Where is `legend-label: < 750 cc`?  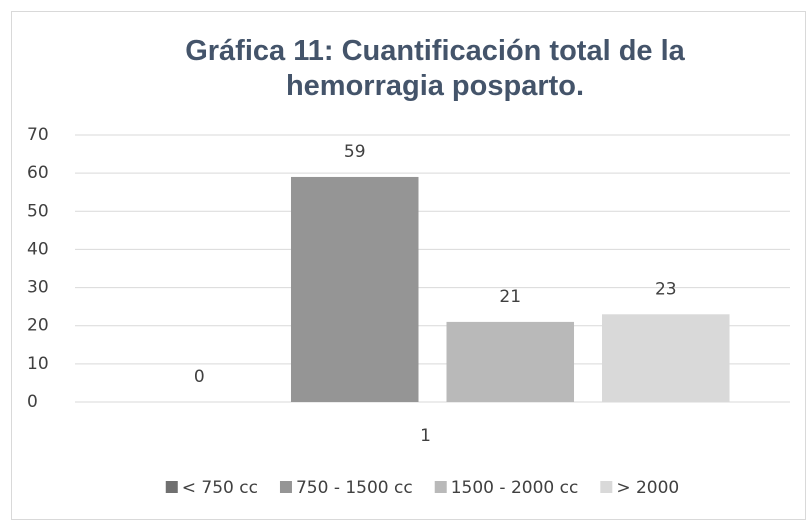 legend-label: < 750 cc is located at coordinates (220, 488).